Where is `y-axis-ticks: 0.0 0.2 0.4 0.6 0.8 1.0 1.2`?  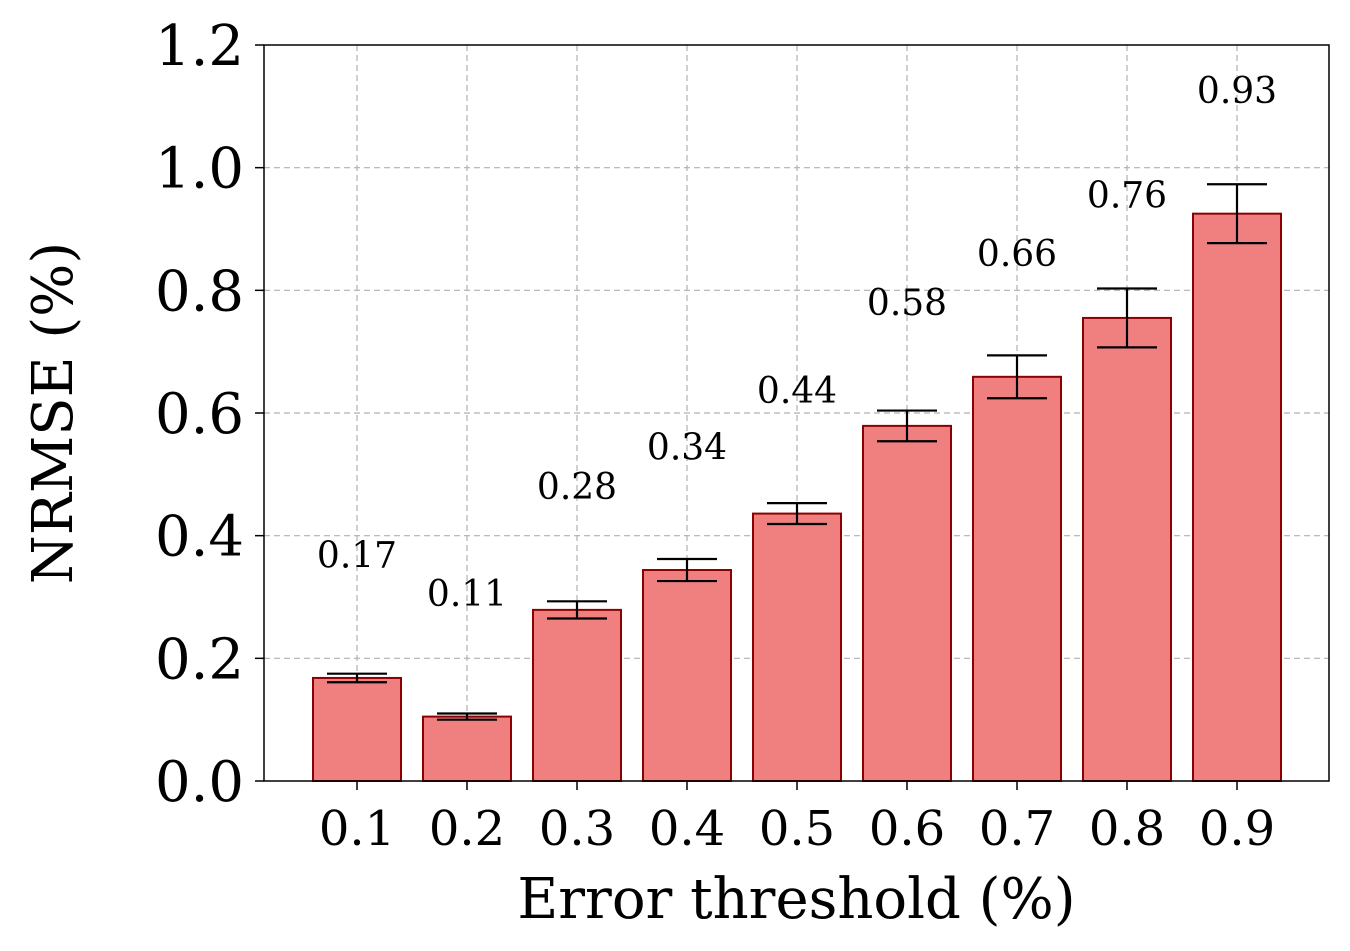
y-axis-ticks: 0.0 0.2 0.4 0.6 0.8 1.0 1.2 is located at coordinates (209, 414).